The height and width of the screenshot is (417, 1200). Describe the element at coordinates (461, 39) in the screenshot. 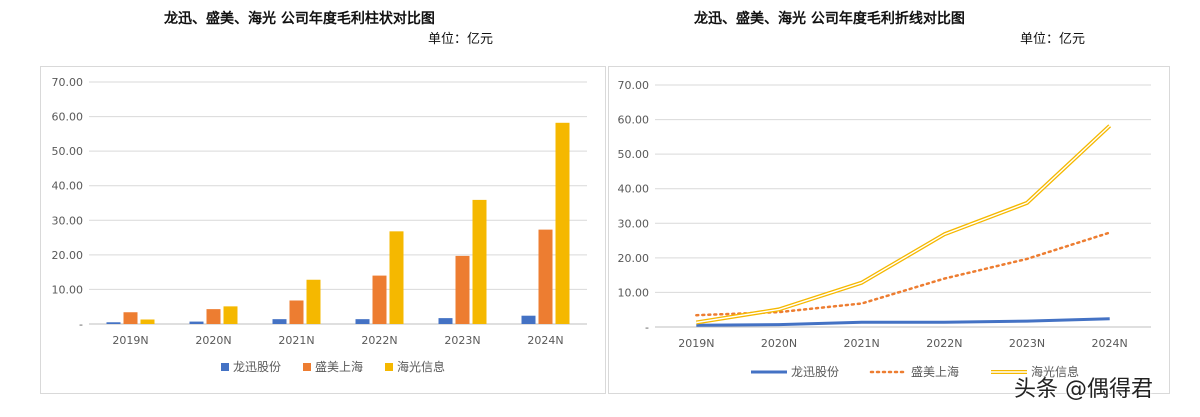

I see `bar-chart-unit: 单位：亿元` at that location.